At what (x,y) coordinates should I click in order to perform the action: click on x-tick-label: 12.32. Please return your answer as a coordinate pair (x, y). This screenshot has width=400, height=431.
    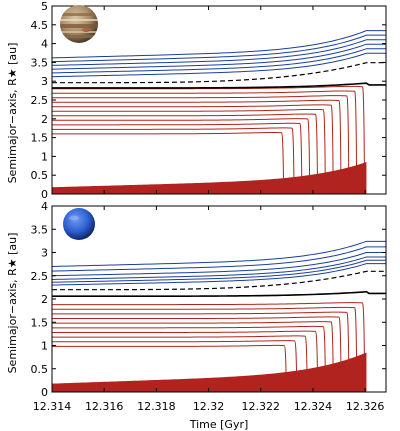
    Looking at the image, I should click on (209, 406).